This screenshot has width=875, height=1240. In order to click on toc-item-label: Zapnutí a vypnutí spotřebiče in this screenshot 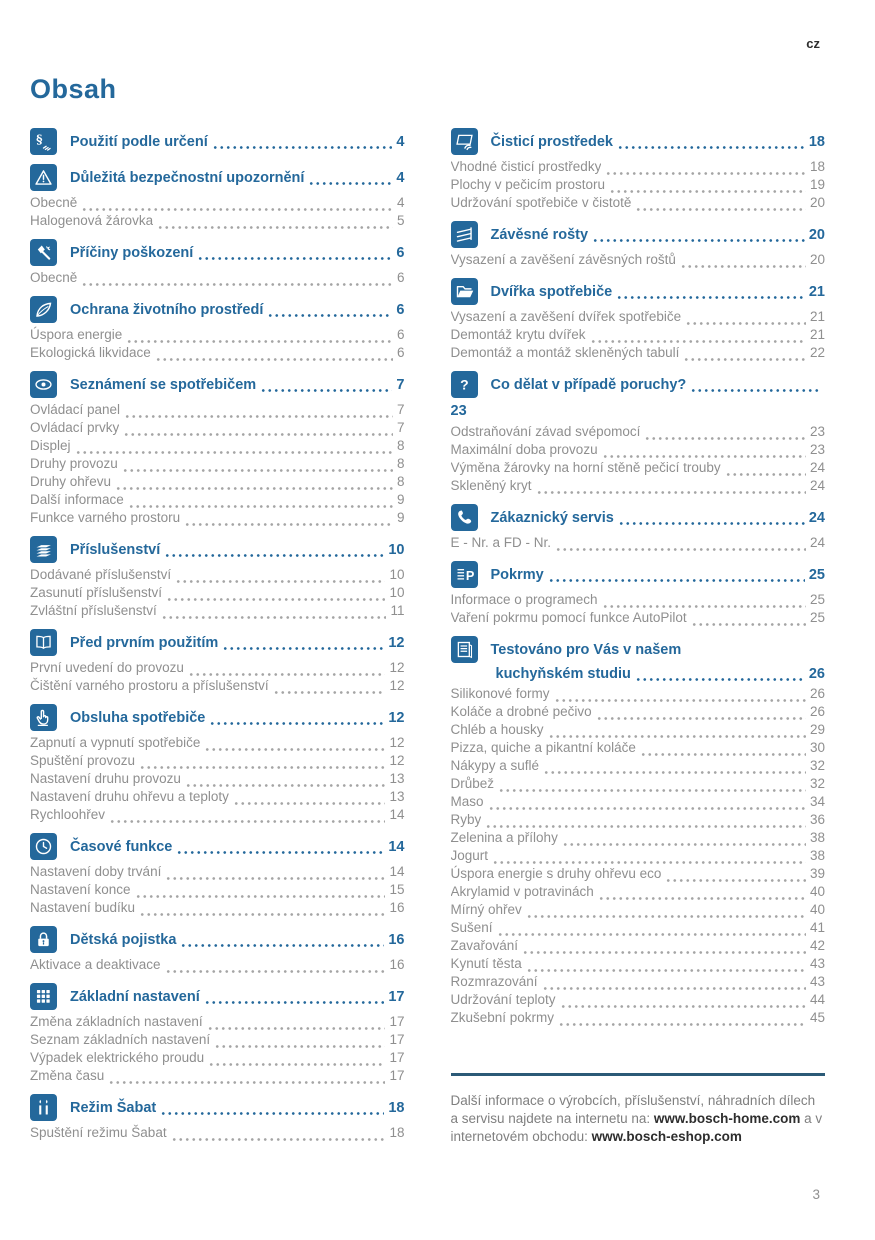, I will do `click(115, 742)`.